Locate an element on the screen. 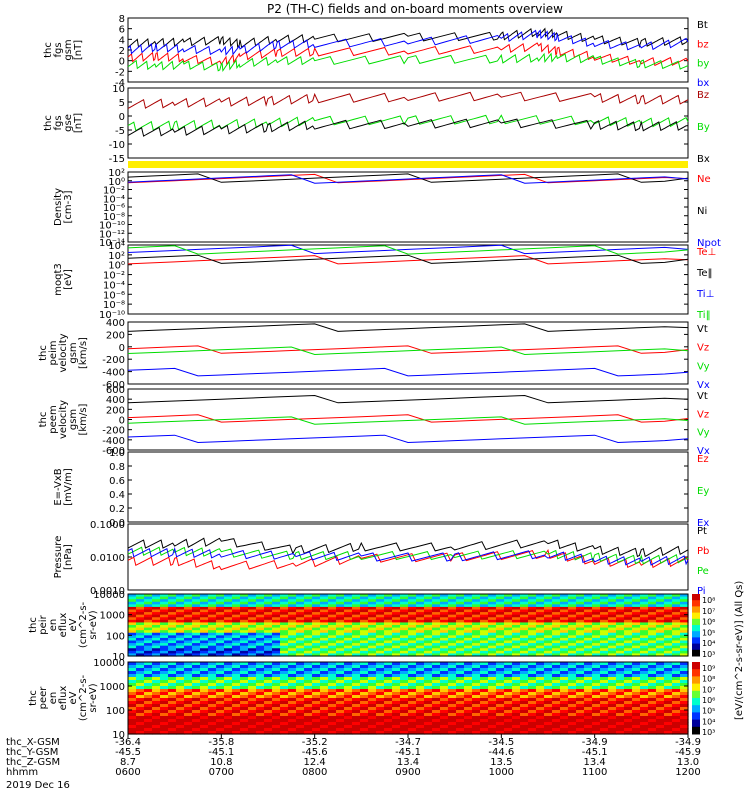 Image resolution: width=750 pixels, height=800 pixels. legend-Vz: Vz is located at coordinates (703, 414).